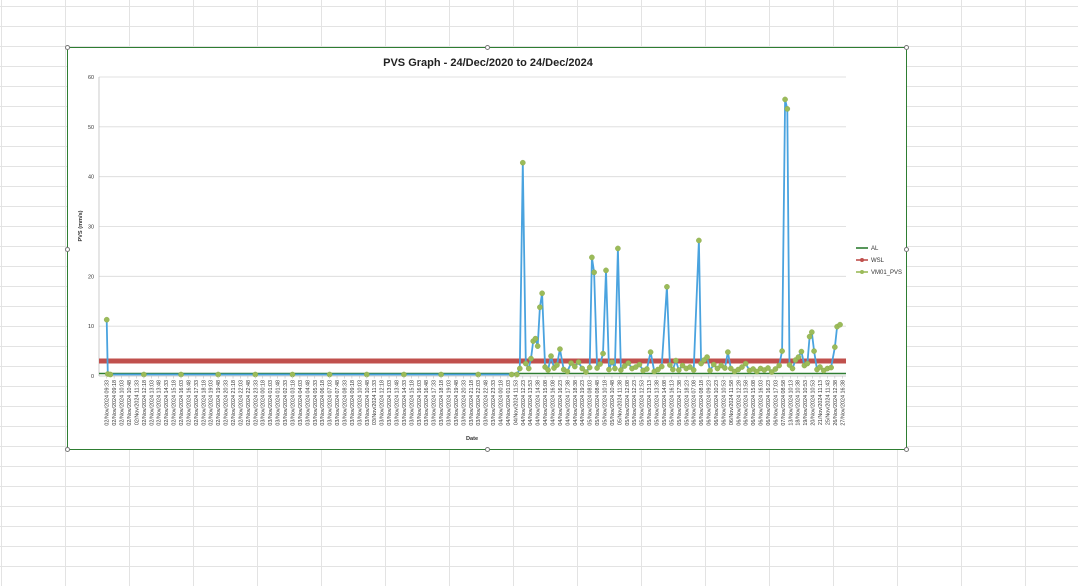 The image size is (1078, 586). Describe the element at coordinates (516, 402) in the screenshot. I see `x-tick-label: 04/Nov/2024 11:53` at that location.